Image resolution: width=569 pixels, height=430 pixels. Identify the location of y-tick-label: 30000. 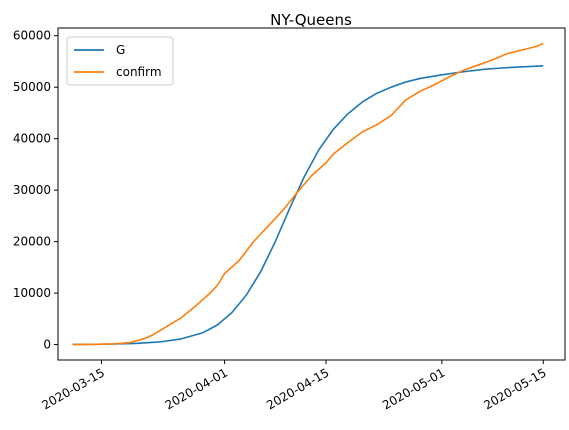
(32, 190).